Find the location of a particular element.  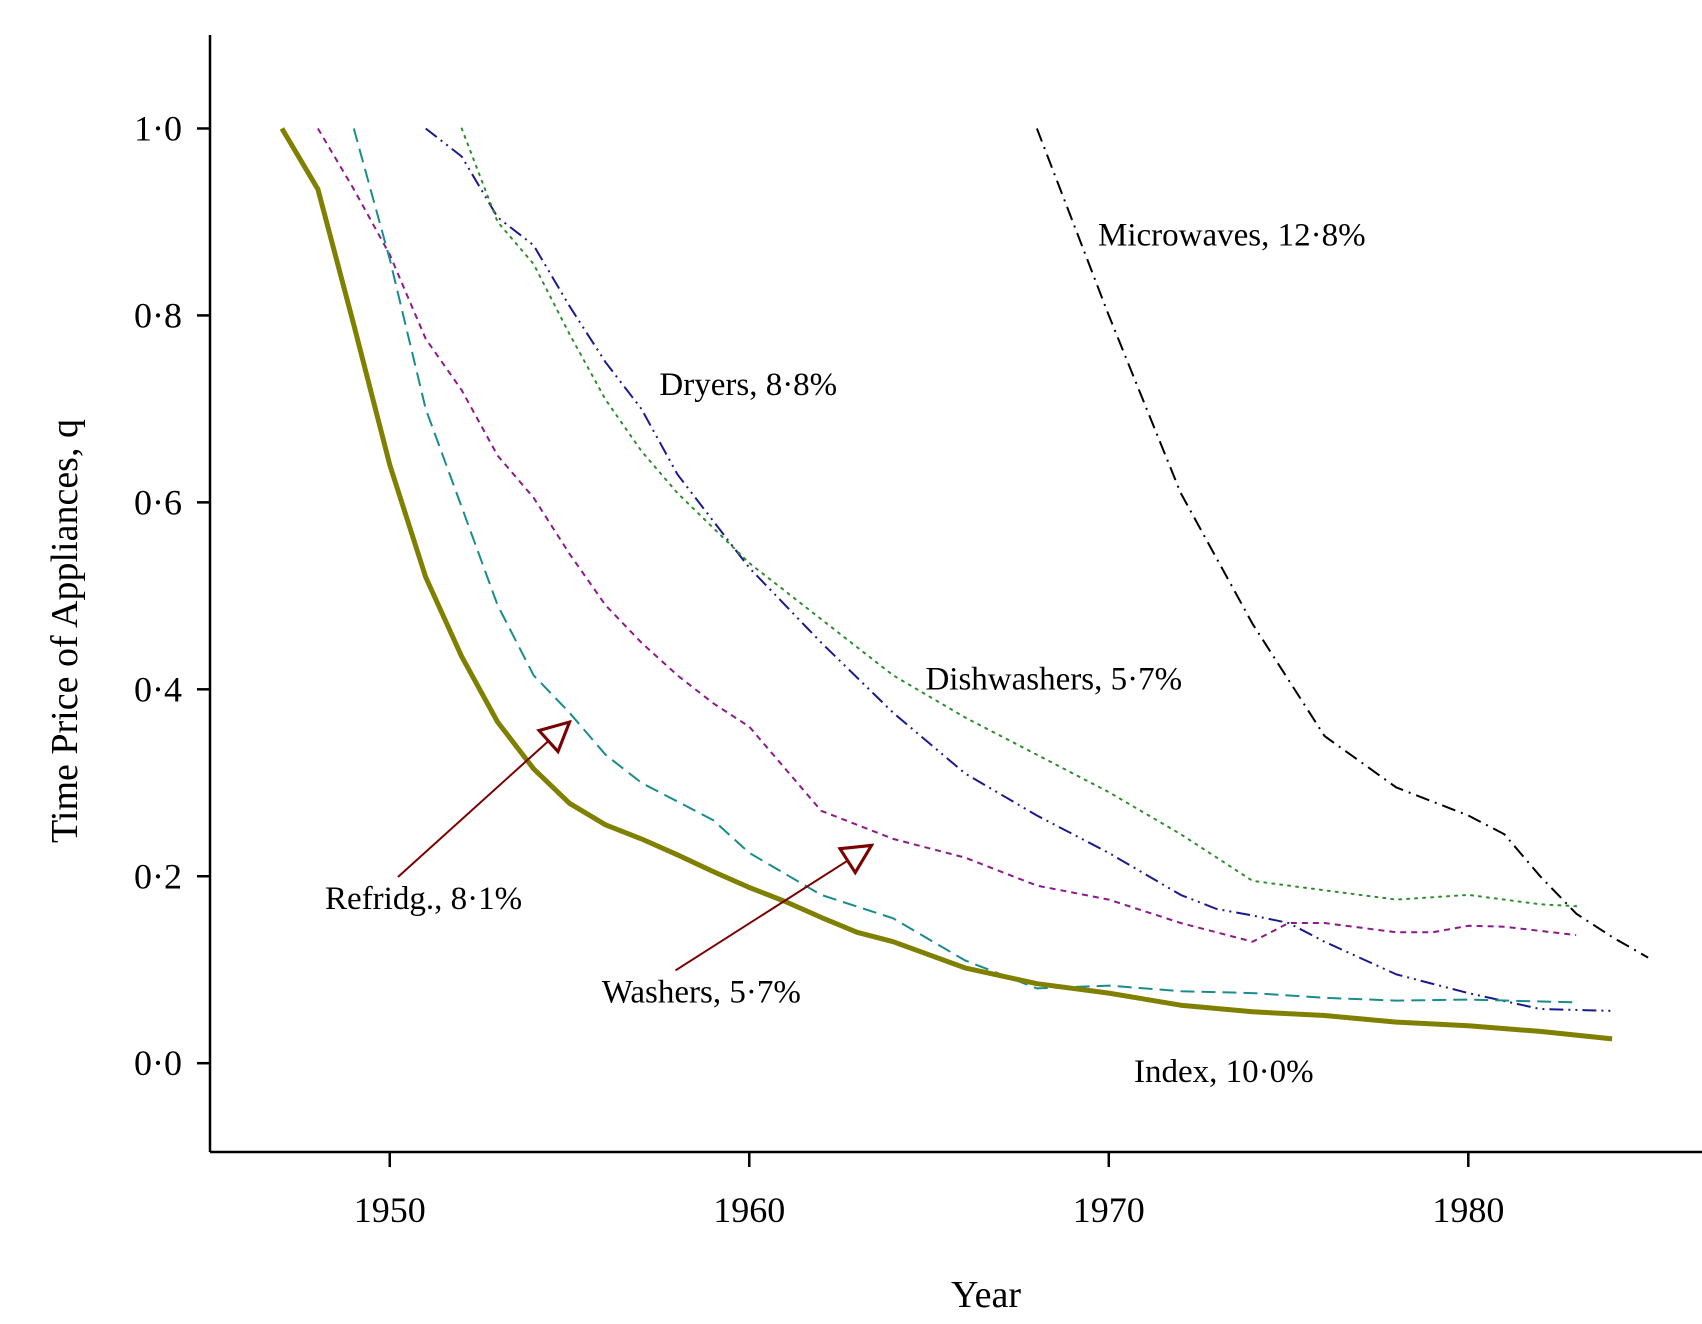

series-label-dryers-8-8: Dryers, 8·8% is located at coordinates (748, 385).